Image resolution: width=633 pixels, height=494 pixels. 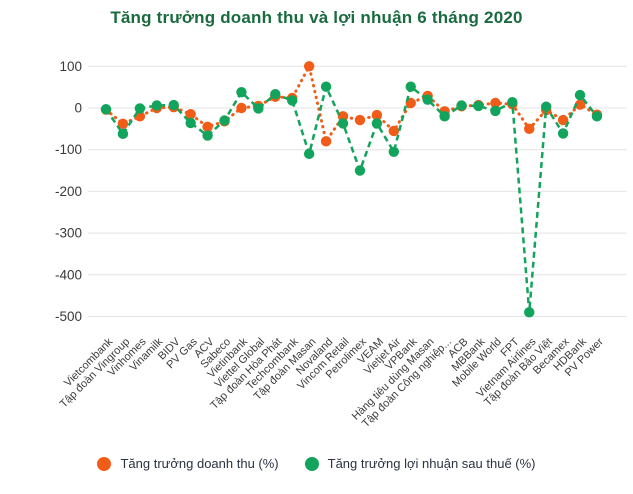 I want to click on data-point-profit: Vietjet Air: -105%, so click(x=394, y=151).